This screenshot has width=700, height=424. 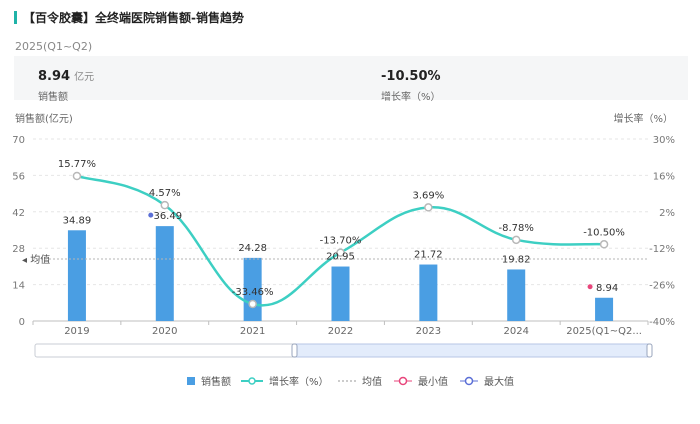 I want to click on legend-label-max: 最大值, so click(x=499, y=382).